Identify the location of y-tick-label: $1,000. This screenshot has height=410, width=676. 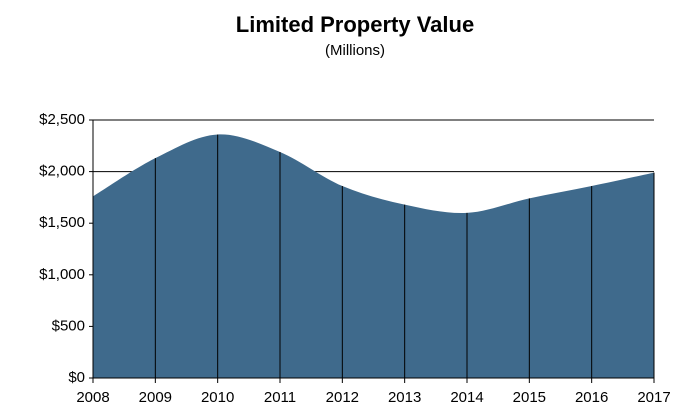
(62, 274).